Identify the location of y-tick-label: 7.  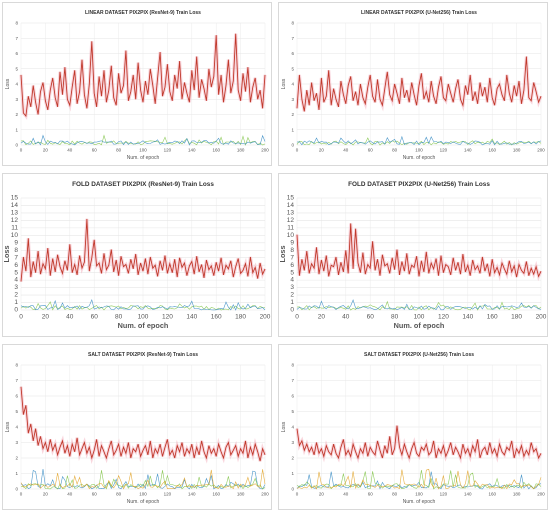
(292, 380).